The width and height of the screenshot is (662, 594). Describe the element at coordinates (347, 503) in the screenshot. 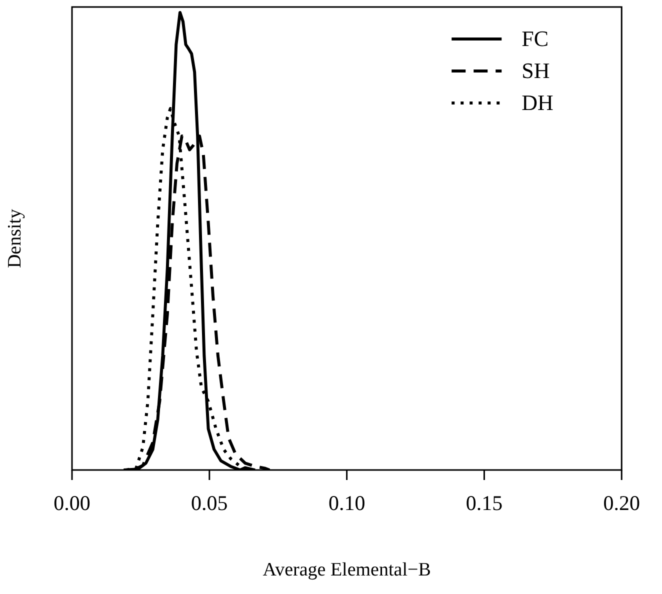

I see `x-tick-label: 0.10` at that location.